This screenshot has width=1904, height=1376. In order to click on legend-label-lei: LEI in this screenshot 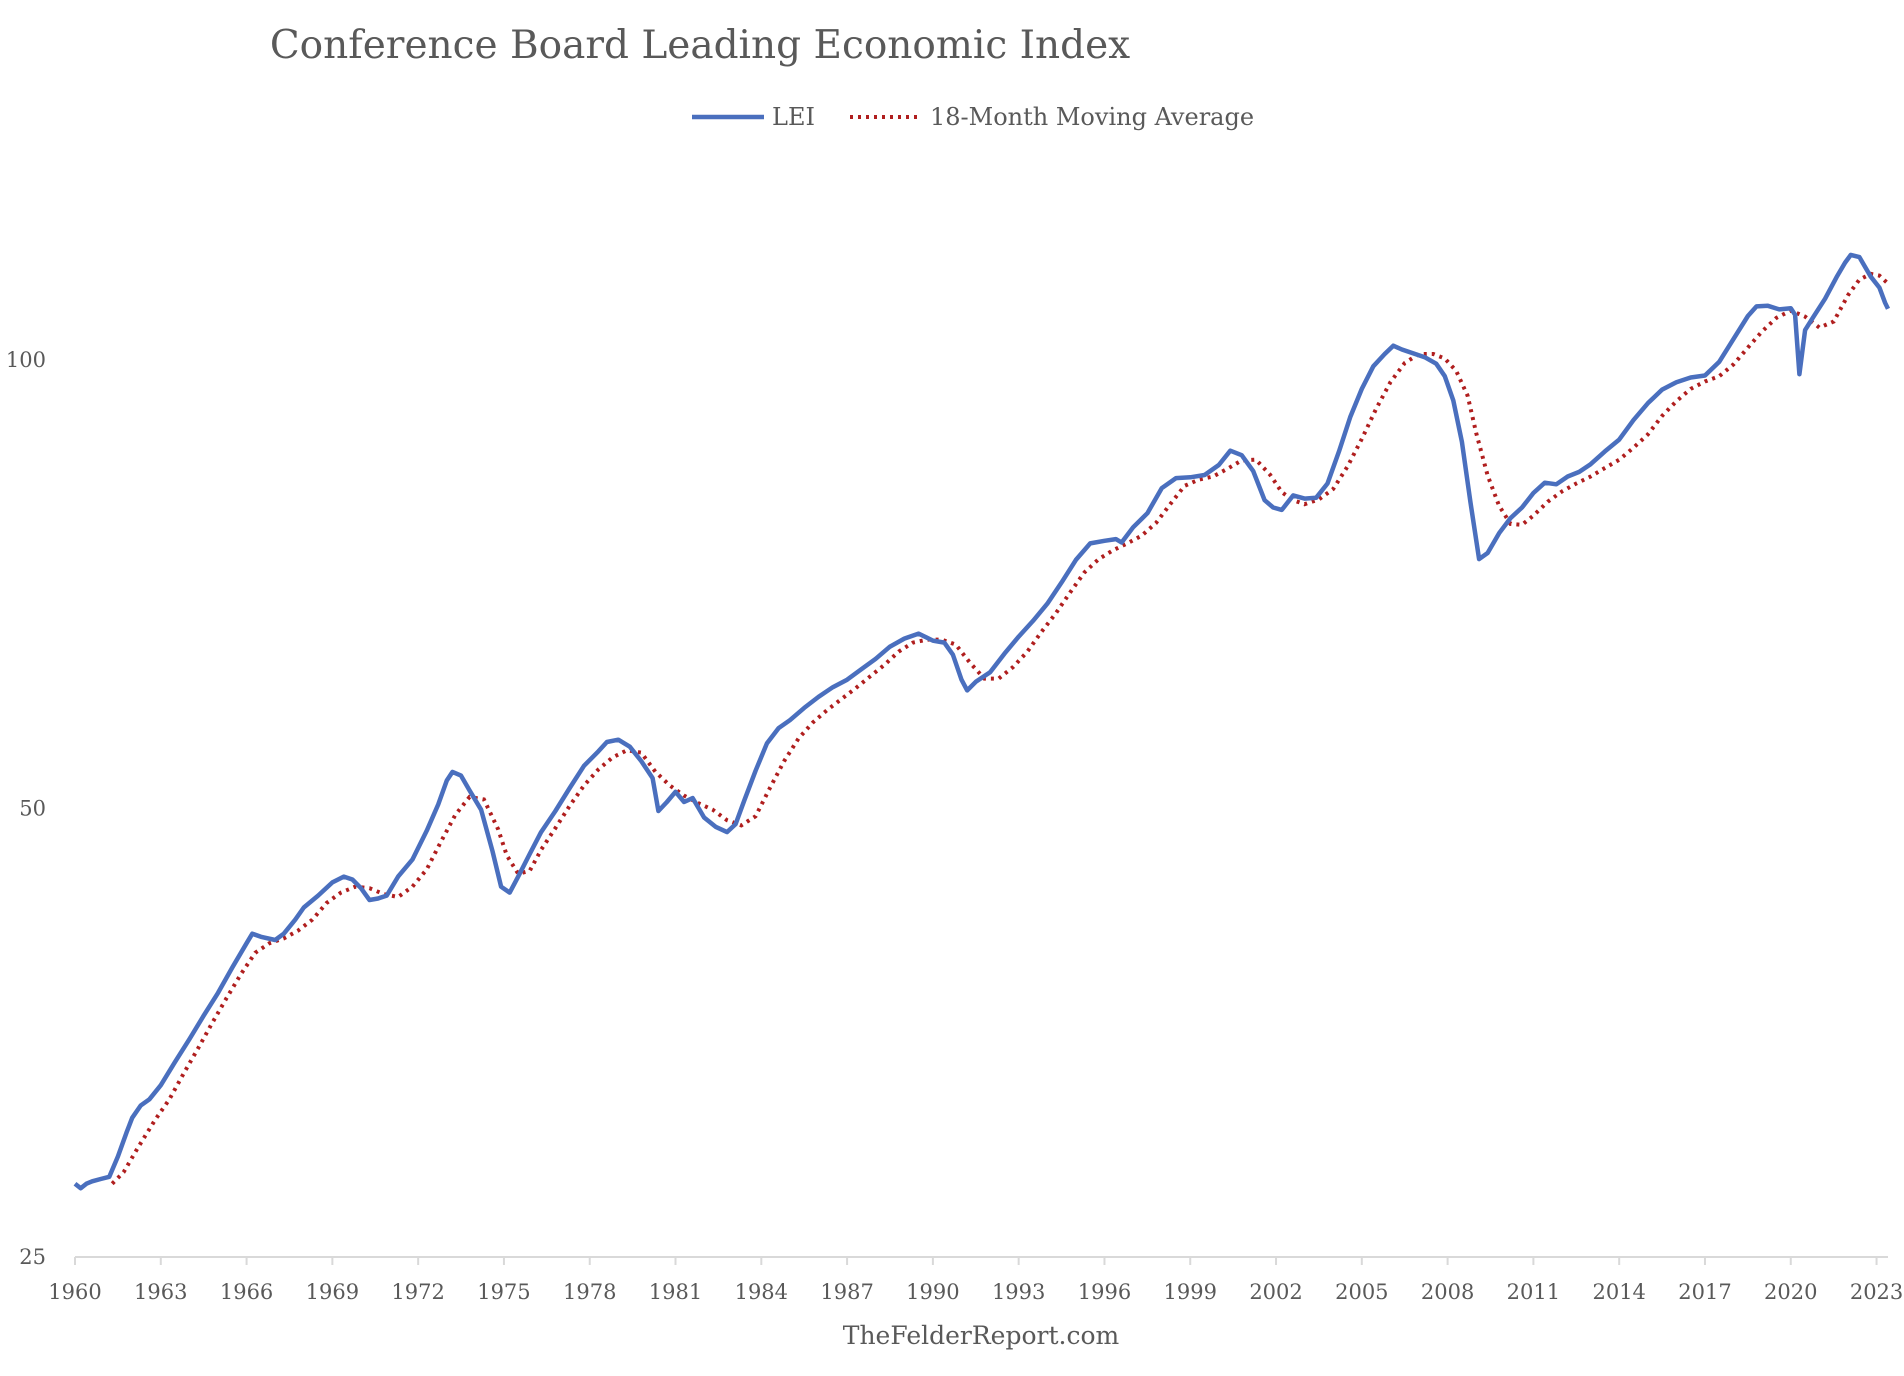, I will do `click(793, 117)`.